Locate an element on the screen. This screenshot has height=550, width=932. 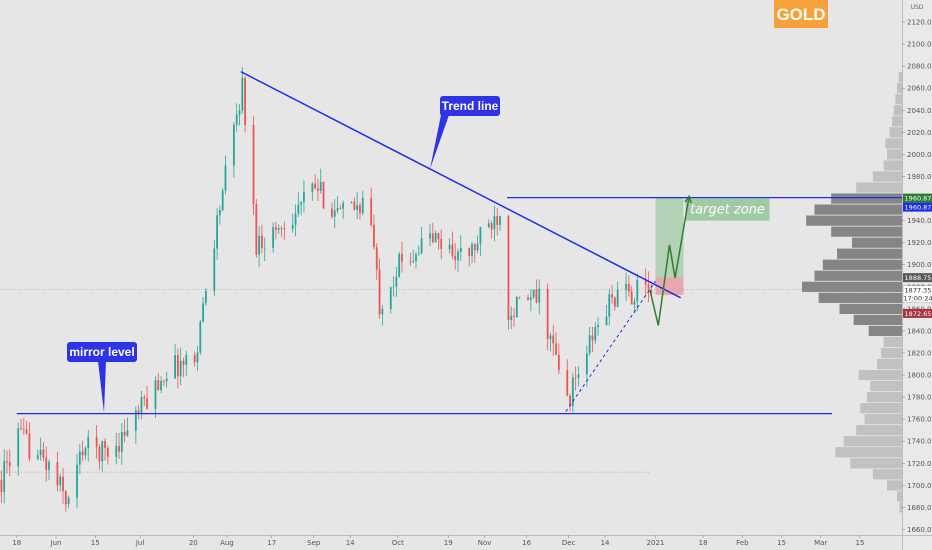
price-badge-label: 1888.75 is located at coordinates (918, 278).